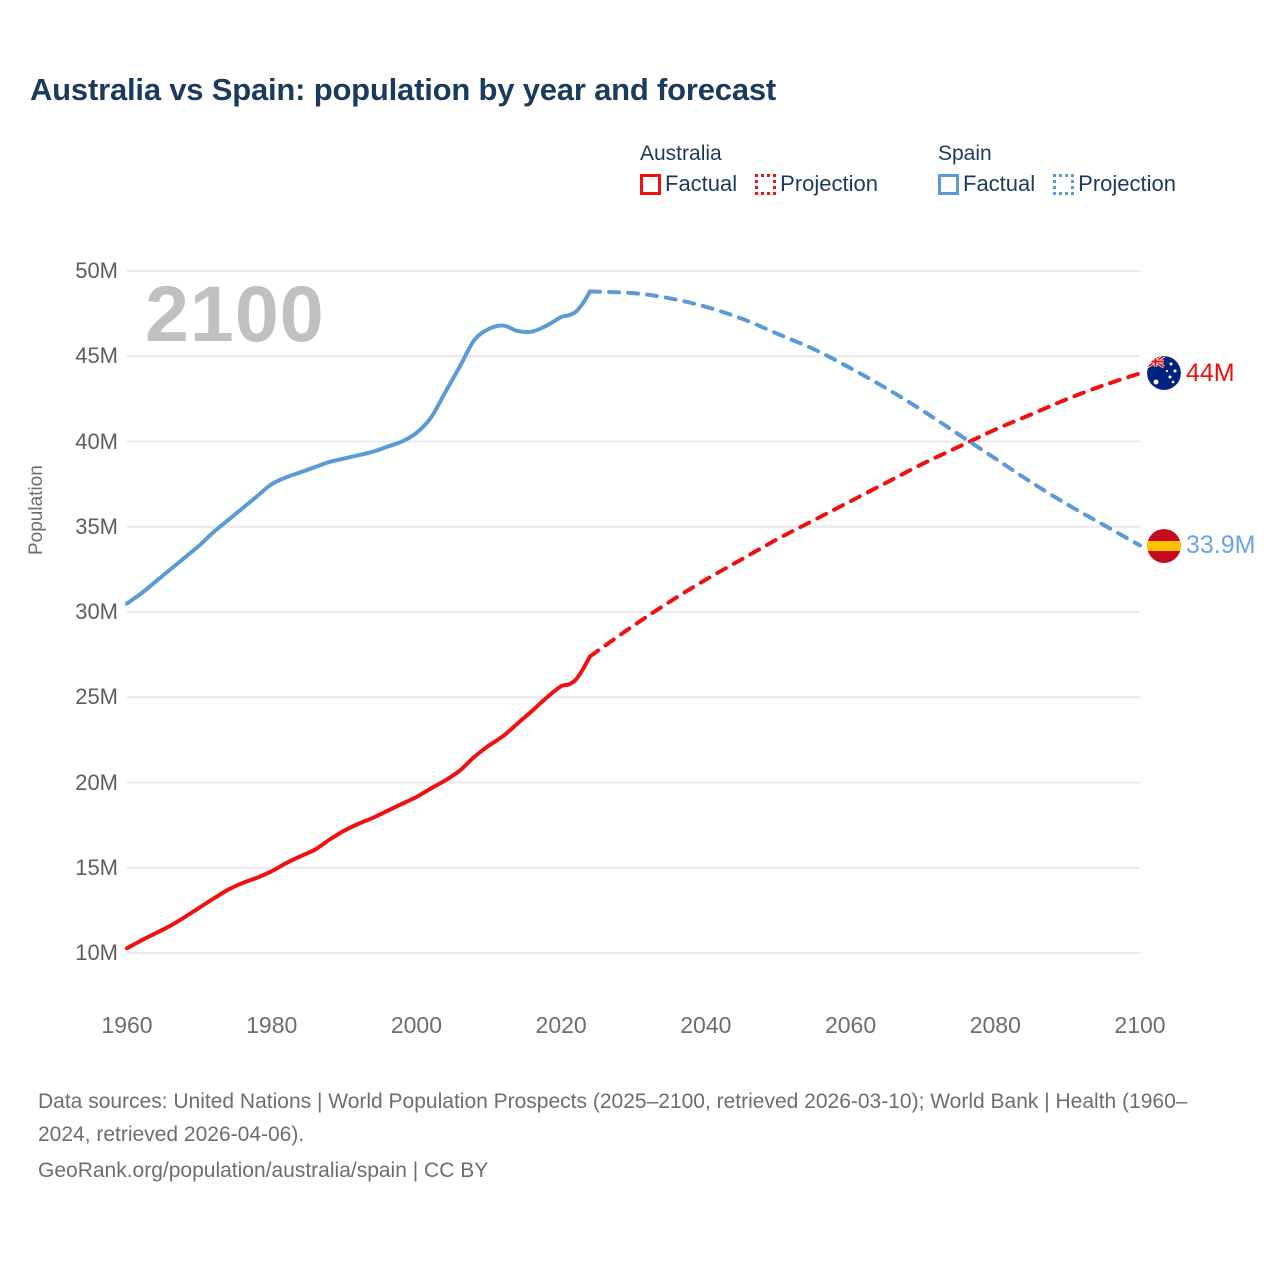 This screenshot has width=1280, height=1280. I want to click on y-tick-label: 40M, so click(96, 441).